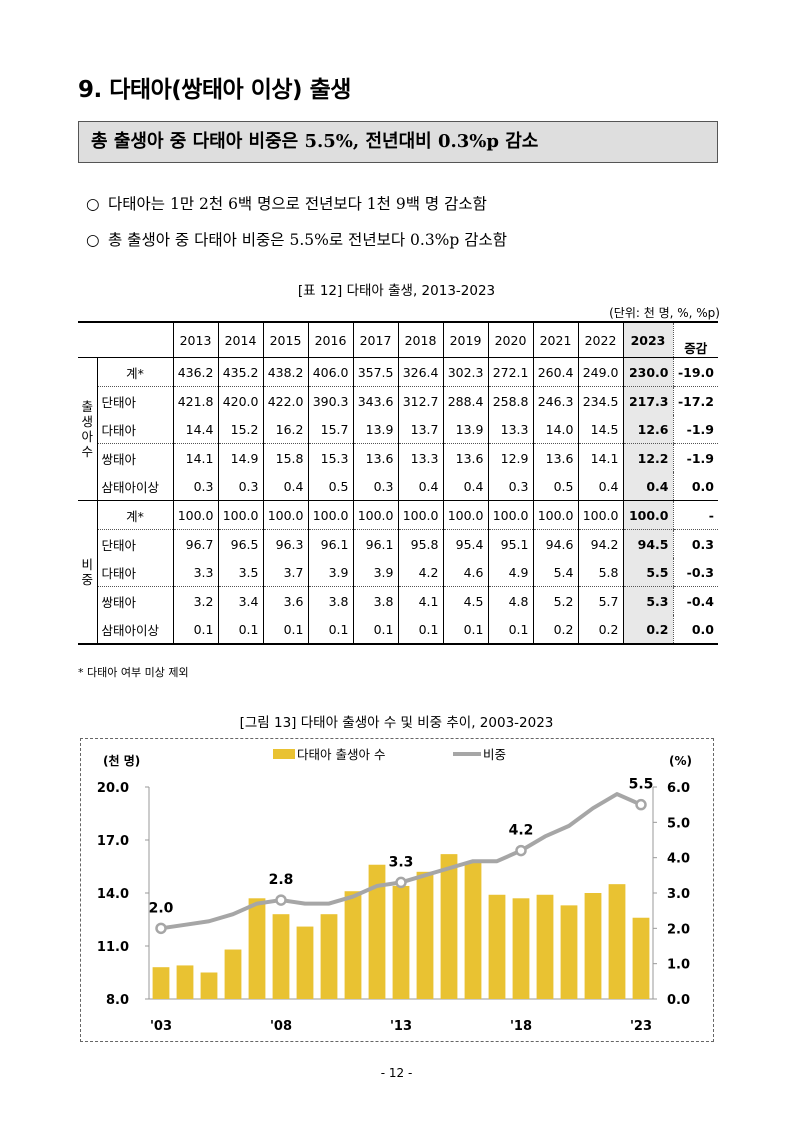  What do you see at coordinates (695, 572) in the screenshot?
I see `change-cell: -0.3` at bounding box center [695, 572].